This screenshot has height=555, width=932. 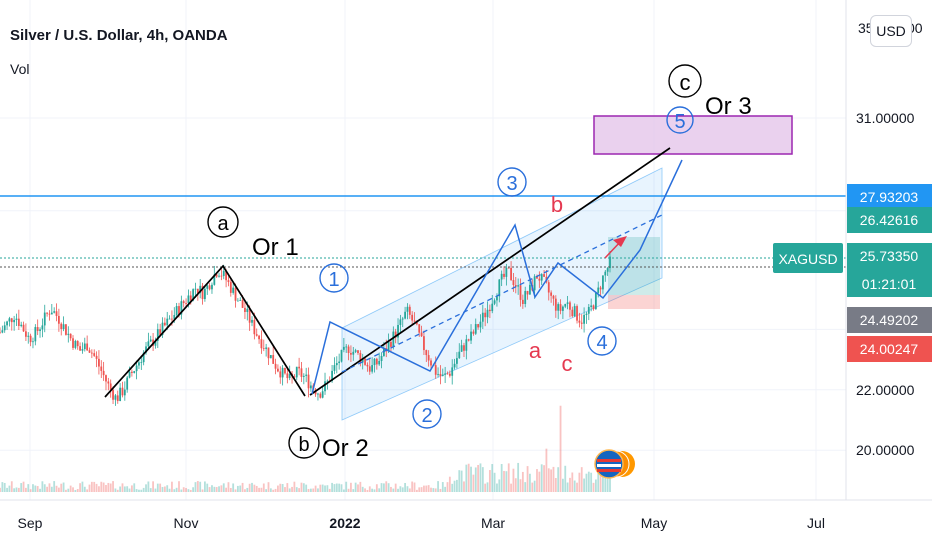 I want to click on price-tick: 31.00000, so click(x=885, y=118).